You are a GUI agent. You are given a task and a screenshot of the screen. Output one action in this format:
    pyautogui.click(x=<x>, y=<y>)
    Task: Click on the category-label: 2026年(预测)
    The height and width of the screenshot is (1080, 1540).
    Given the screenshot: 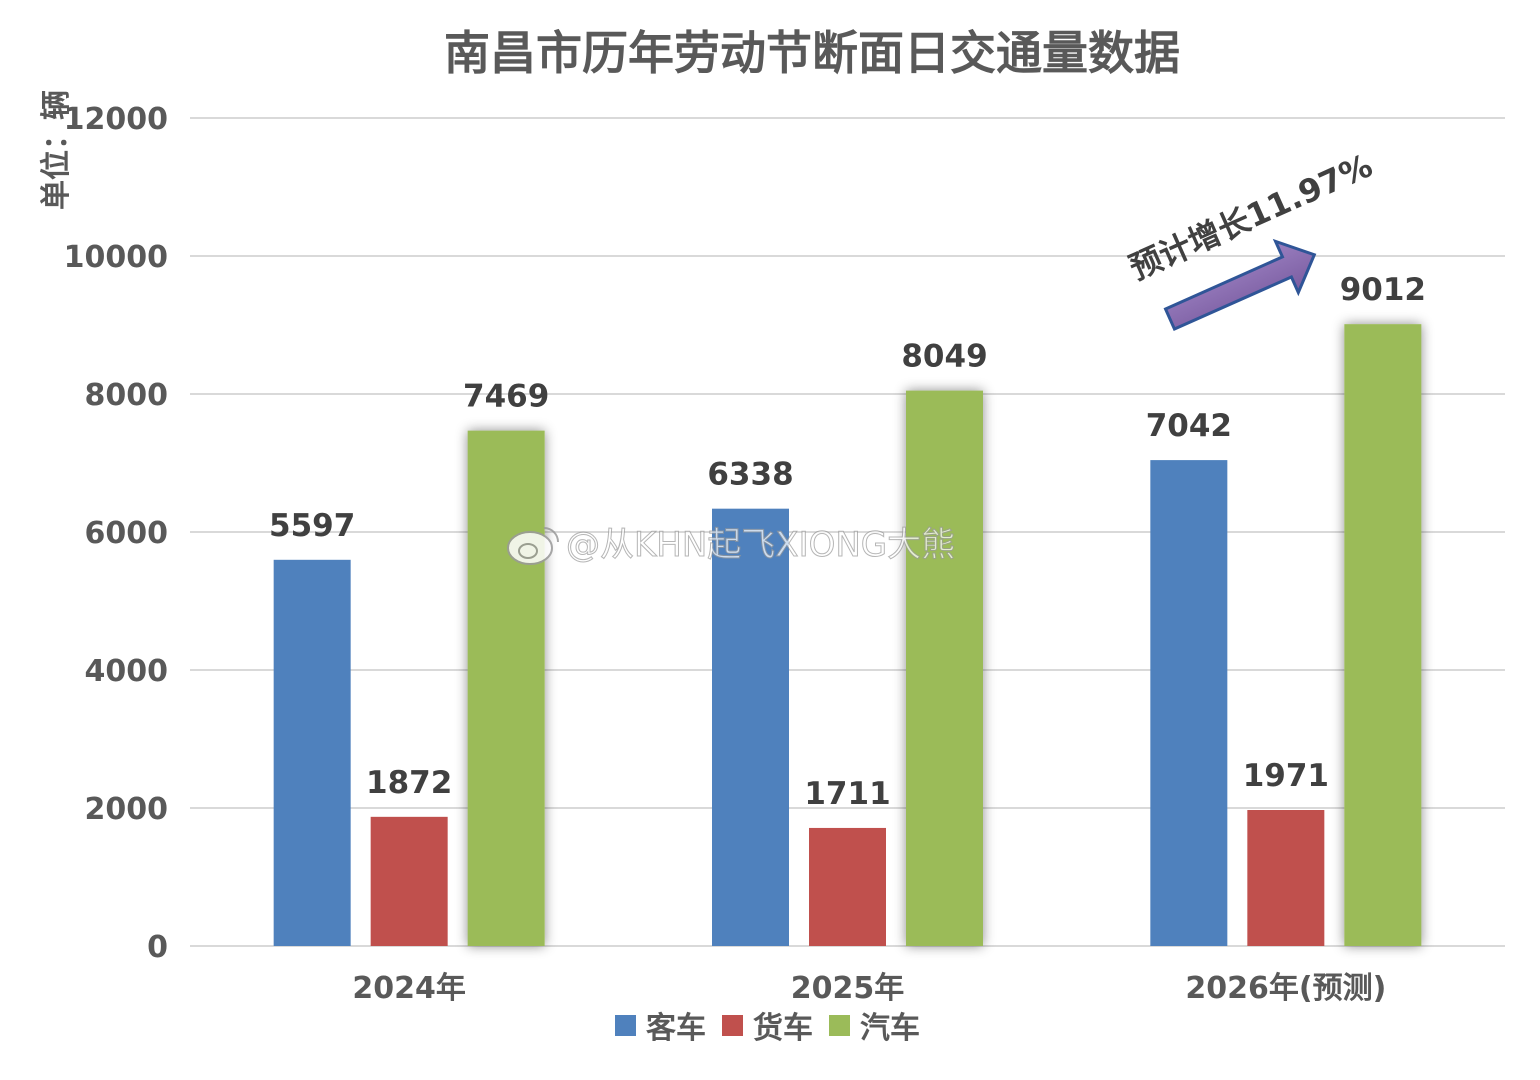 What is the action you would take?
    pyautogui.click(x=1285, y=988)
    